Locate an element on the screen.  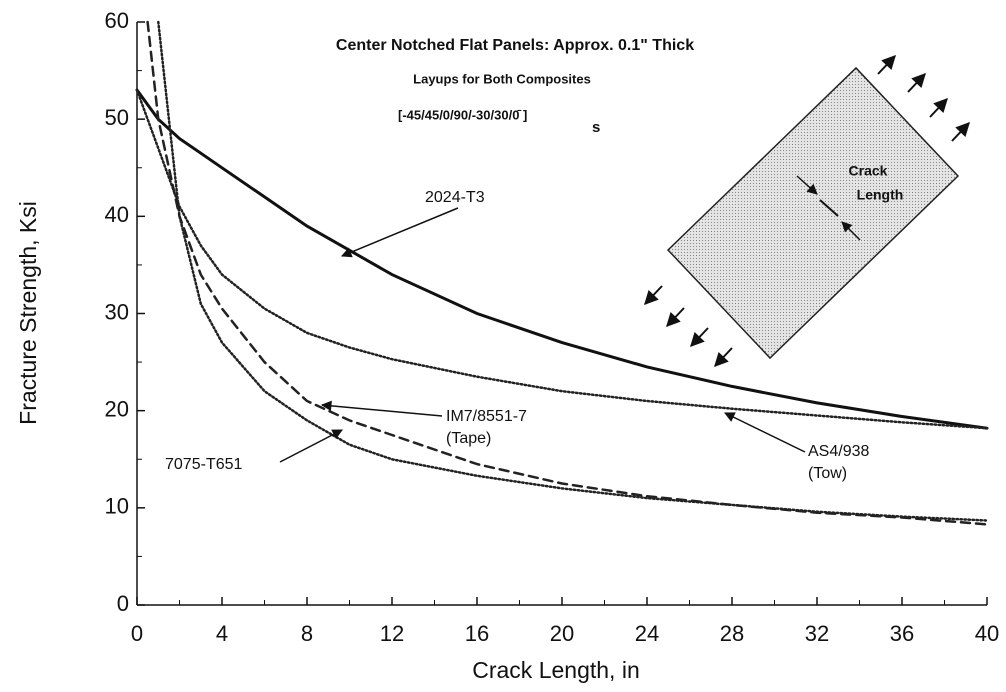
series-label: IM7/8551-7 is located at coordinates (486, 416).